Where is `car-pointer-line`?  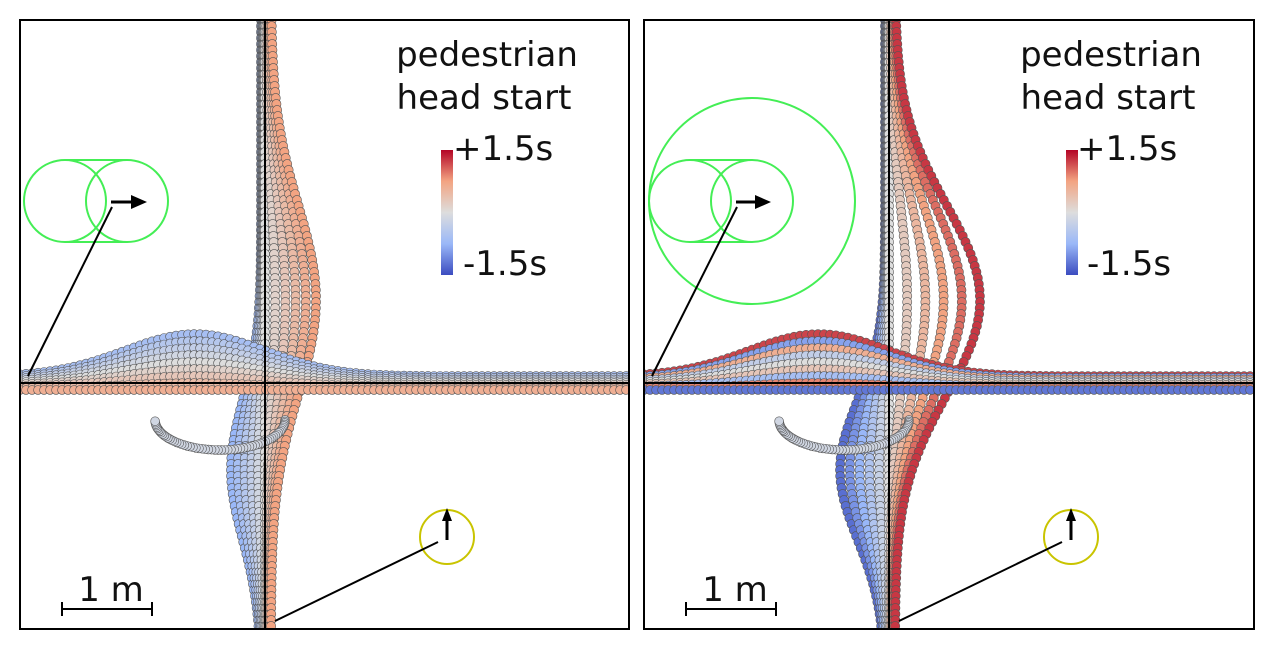
car-pointer-line is located at coordinates (70, 291).